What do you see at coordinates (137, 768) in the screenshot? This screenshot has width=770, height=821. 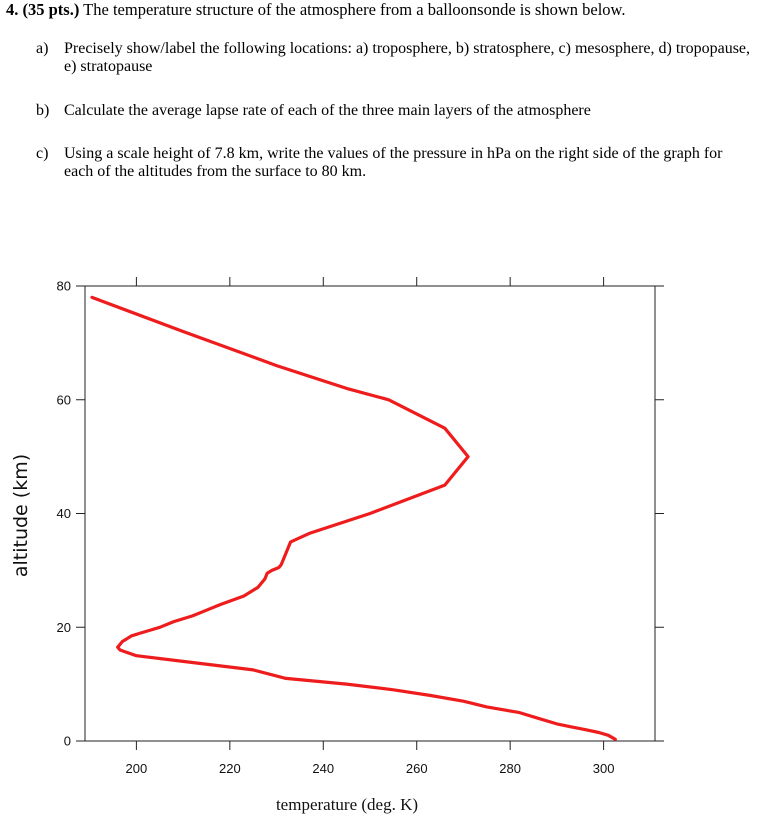 I see `x-tick-label: 200` at bounding box center [137, 768].